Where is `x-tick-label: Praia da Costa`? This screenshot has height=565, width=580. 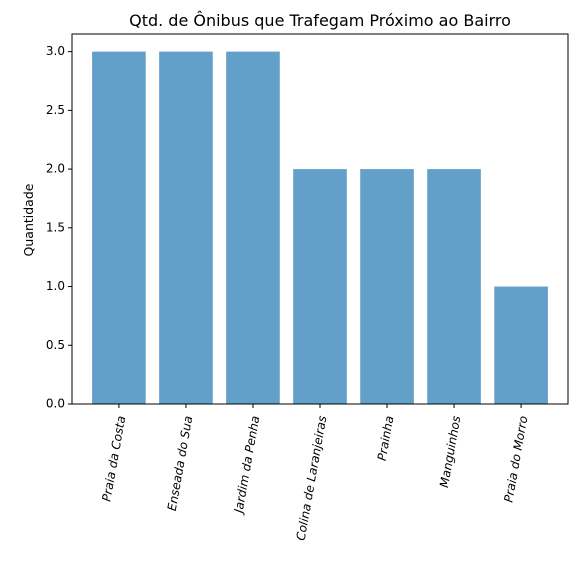 x-tick-label: Praia da Costa is located at coordinates (113, 459).